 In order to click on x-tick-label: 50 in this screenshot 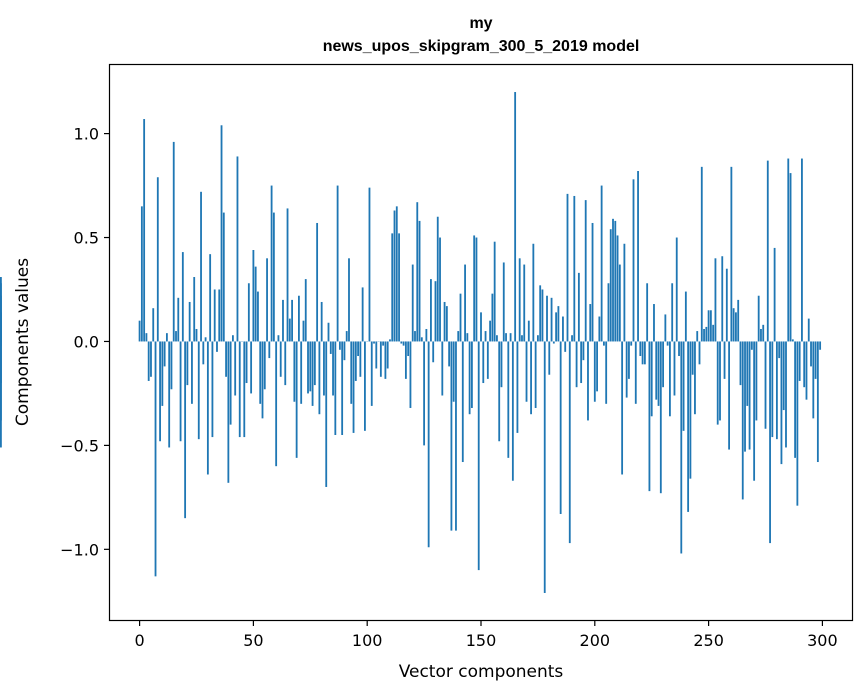, I will do `click(253, 640)`.